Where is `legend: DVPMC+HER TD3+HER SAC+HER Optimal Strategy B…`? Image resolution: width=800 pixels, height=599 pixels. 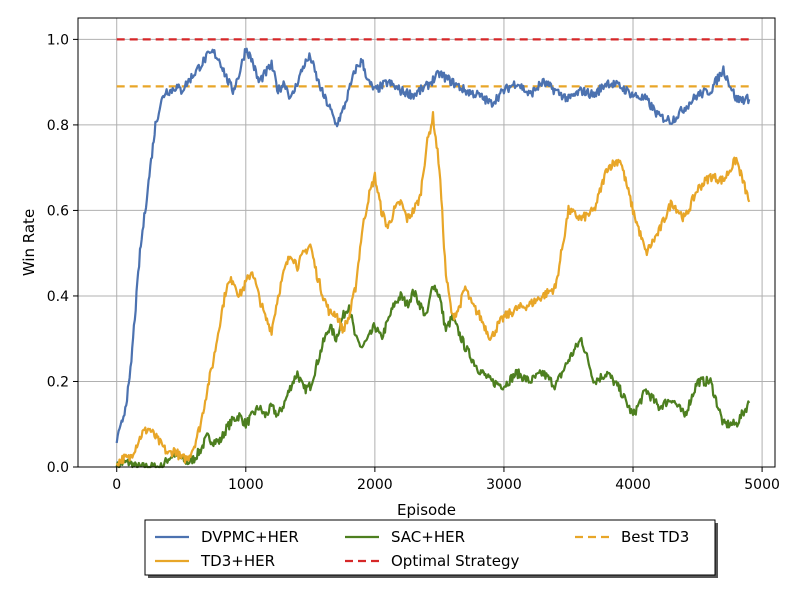 legend: DVPMC+HER TD3+HER SAC+HER Optimal Strategy B… is located at coordinates (431, 548).